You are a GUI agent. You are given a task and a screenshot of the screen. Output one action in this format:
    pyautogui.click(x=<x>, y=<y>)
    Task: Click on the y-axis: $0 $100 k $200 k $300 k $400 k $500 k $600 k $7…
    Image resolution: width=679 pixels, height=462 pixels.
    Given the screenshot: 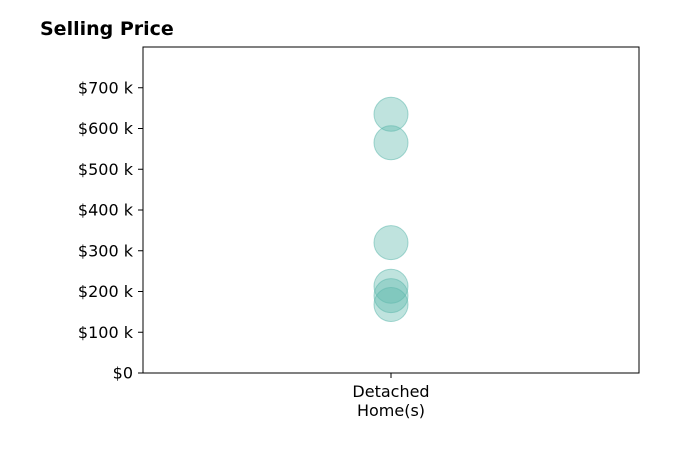 What is the action you would take?
    pyautogui.click(x=110, y=230)
    